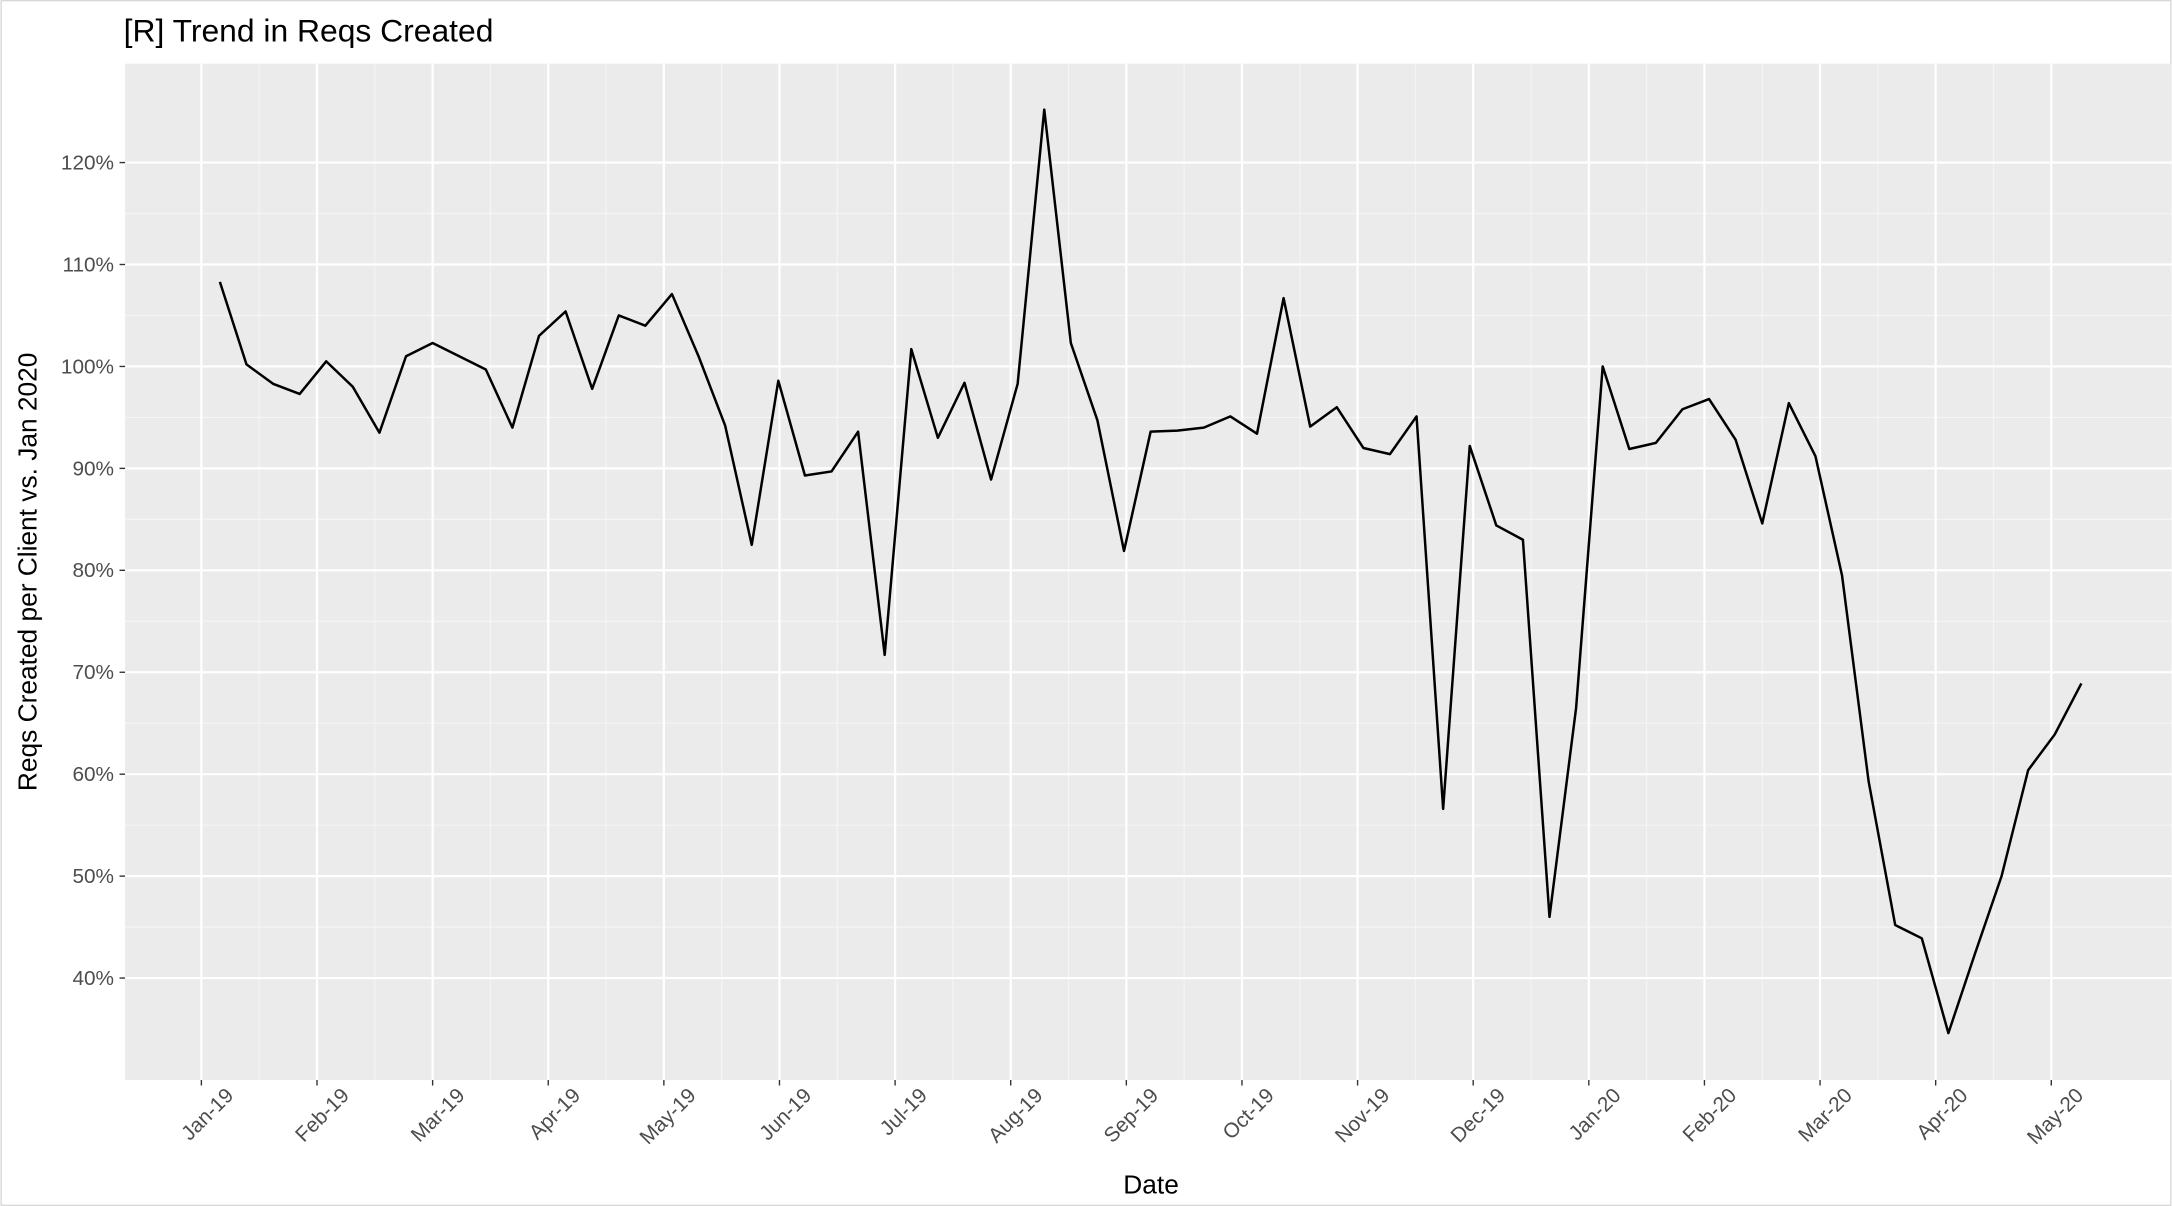  Describe the element at coordinates (93, 774) in the screenshot. I see `y-tick-label: 60%` at that location.